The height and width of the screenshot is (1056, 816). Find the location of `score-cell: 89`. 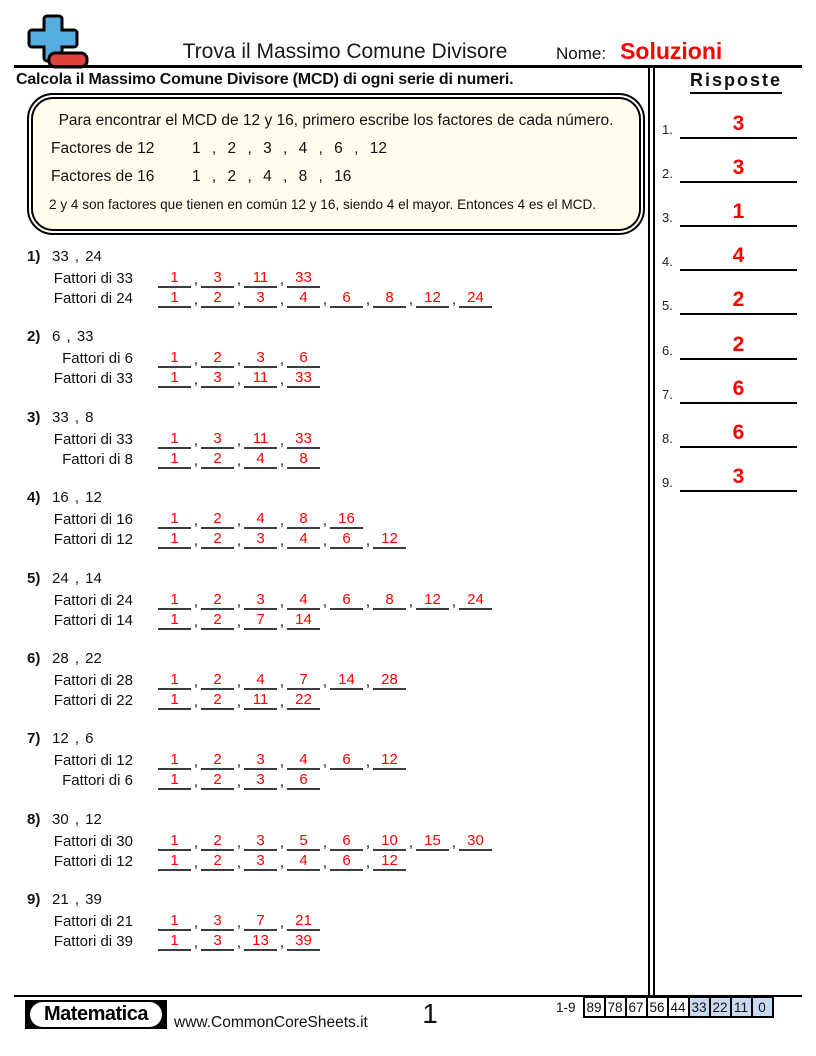

score-cell: 89 is located at coordinates (594, 1007).